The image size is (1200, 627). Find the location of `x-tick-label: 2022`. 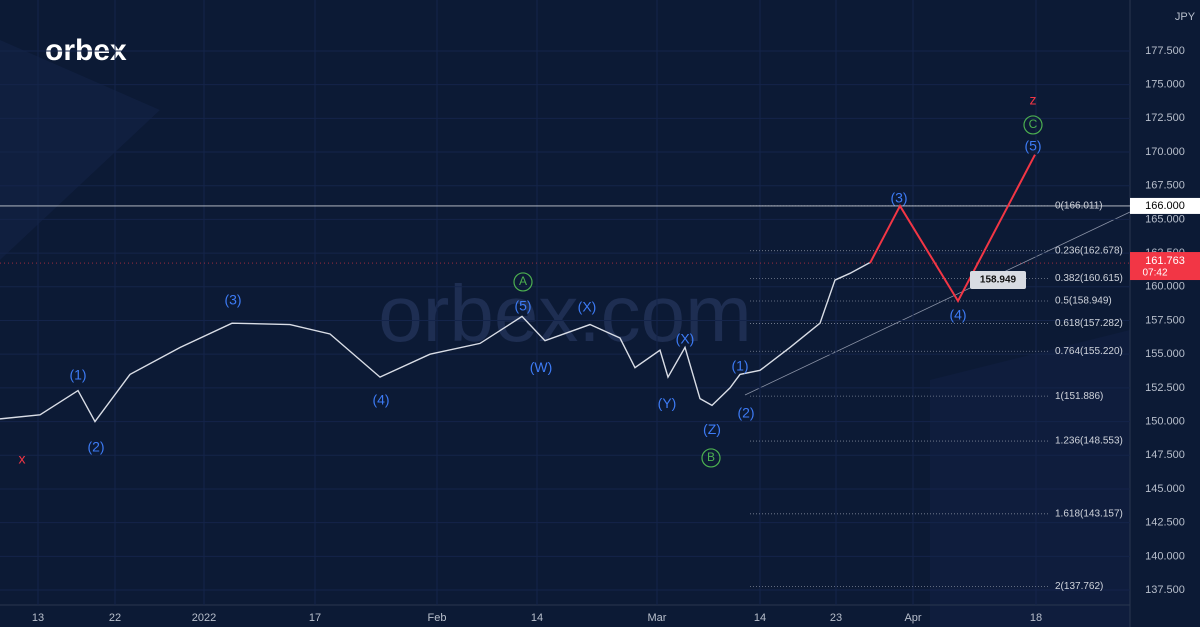

x-tick-label: 2022 is located at coordinates (204, 618).